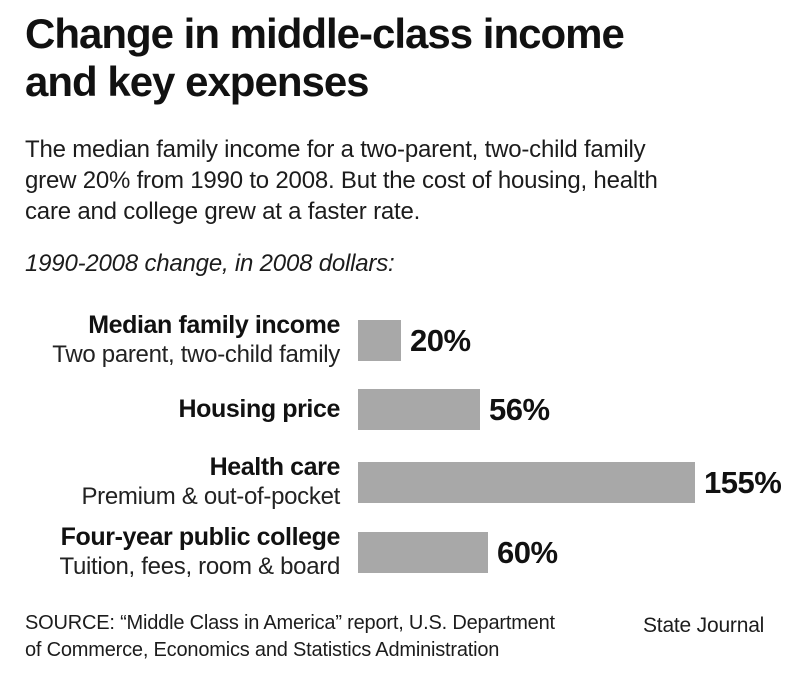 Image resolution: width=800 pixels, height=698 pixels. Describe the element at coordinates (200, 537) in the screenshot. I see `row-label: Four-year public college` at that location.